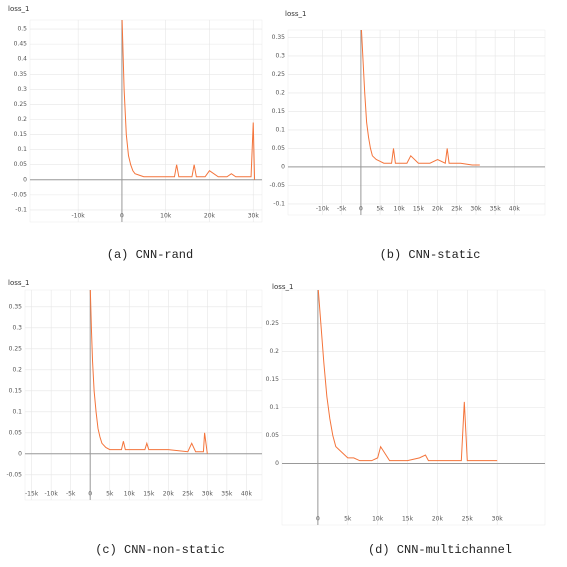  What do you see at coordinates (150, 255) in the screenshot?
I see `caption: (a) CNN-rand` at bounding box center [150, 255].